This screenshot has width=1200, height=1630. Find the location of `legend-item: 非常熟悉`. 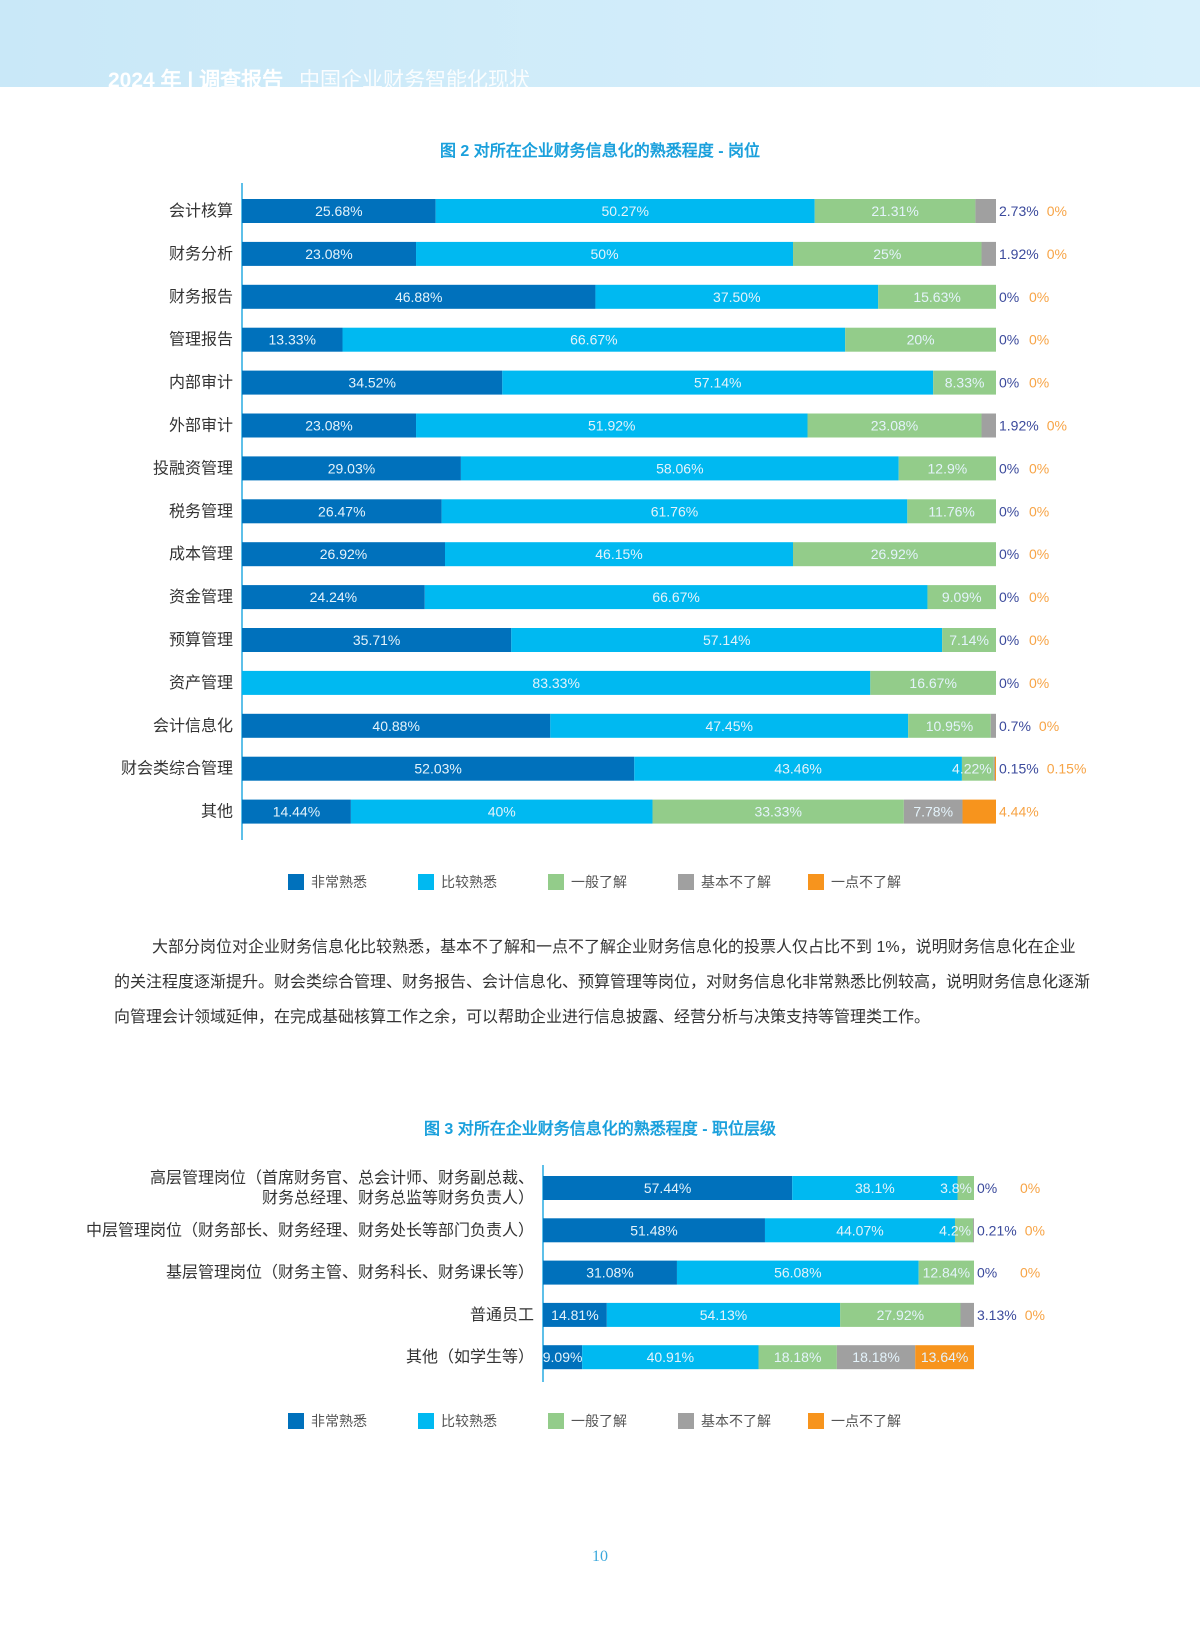

legend-item: 非常熟悉 is located at coordinates (353, 882).